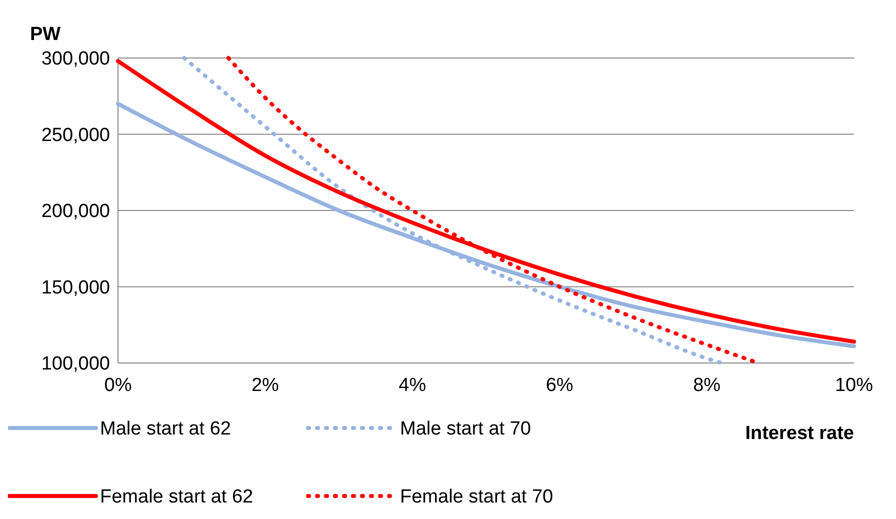 This screenshot has height=519, width=896. What do you see at coordinates (477, 497) in the screenshot?
I see `legend-label: Female start at 70` at bounding box center [477, 497].